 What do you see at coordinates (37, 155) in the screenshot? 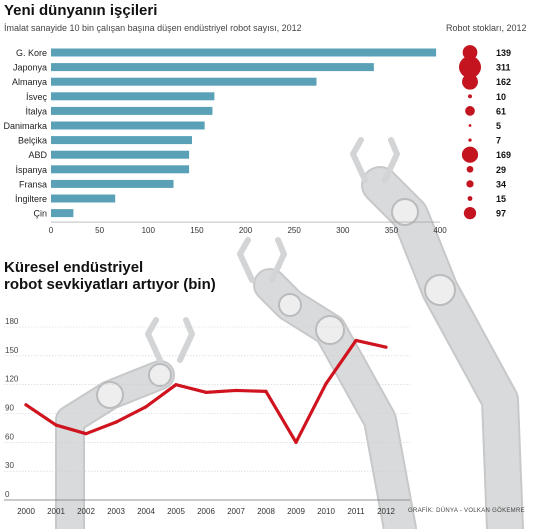
I see `bar-label: ABD` at bounding box center [37, 155].